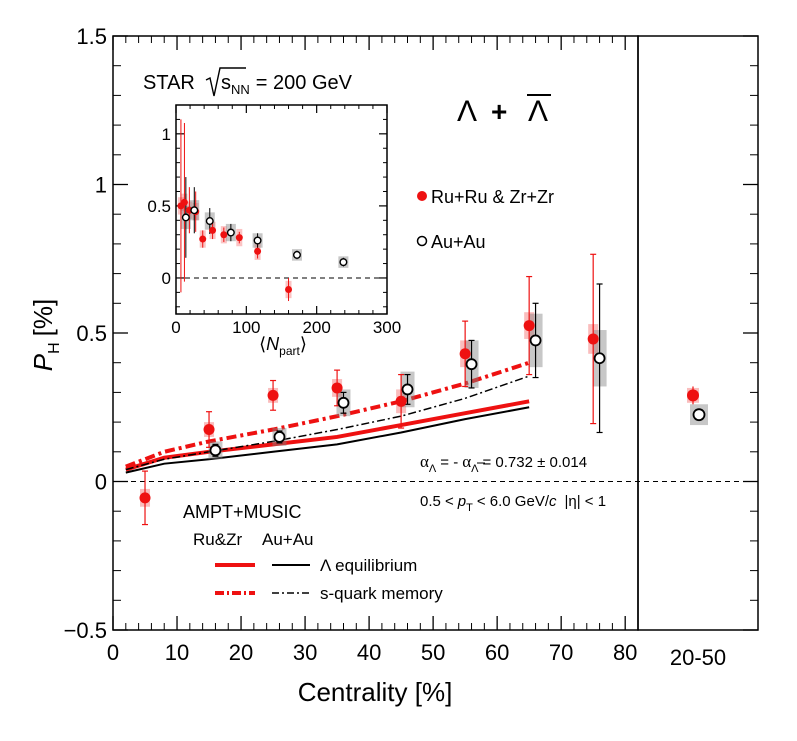 The image size is (797, 741). What do you see at coordinates (698, 333) in the screenshot?
I see `integrated-plot-frame` at bounding box center [698, 333].